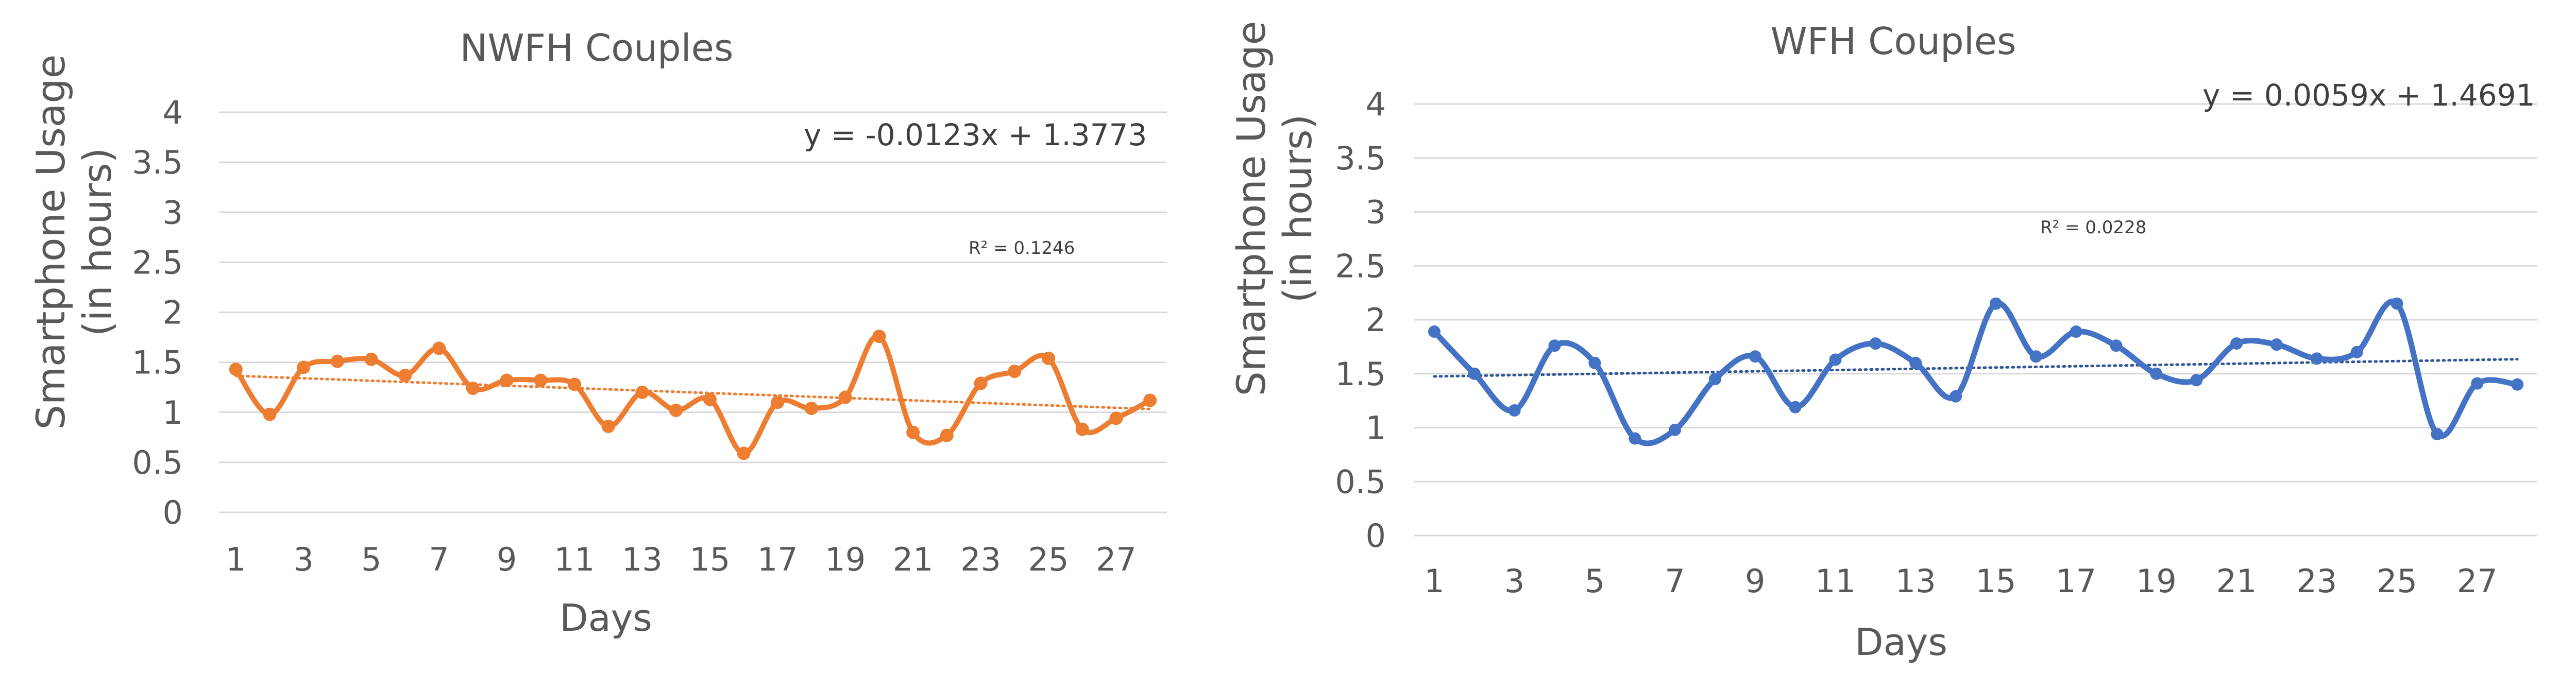 This screenshot has width=2576, height=690. I want to click on trendline-equation: y = -0.0123x + 1.3773, so click(975, 134).